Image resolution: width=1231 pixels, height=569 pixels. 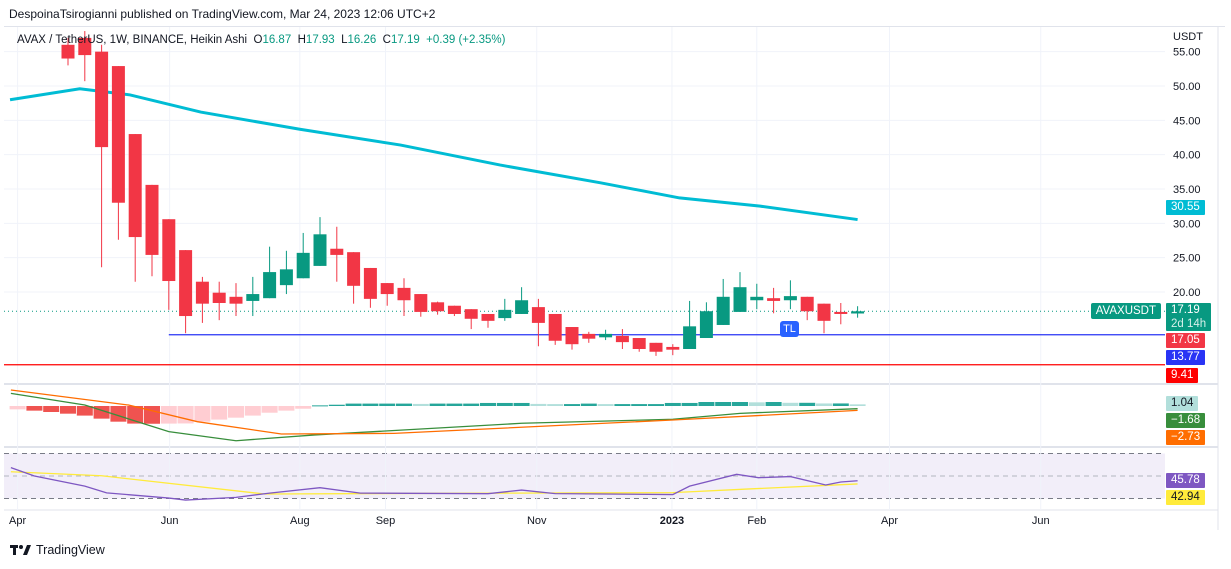 I want to click on trendline-label: TL, so click(x=789, y=329).